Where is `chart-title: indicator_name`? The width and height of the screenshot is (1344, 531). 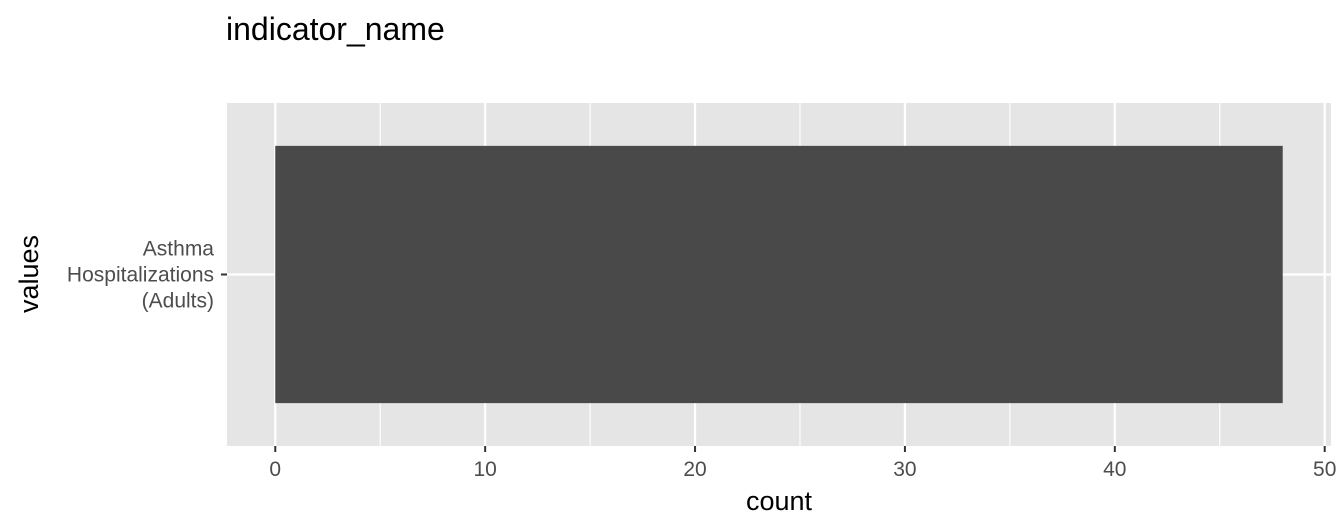
chart-title: indicator_name is located at coordinates (335, 29).